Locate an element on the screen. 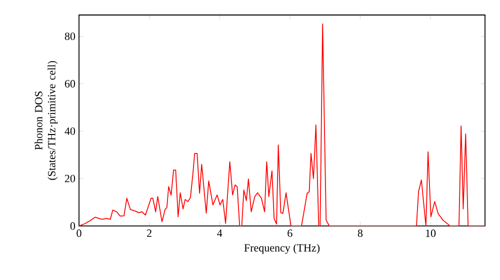 This screenshot has height=280, width=500. x-axis-title: Frequency (THz) is located at coordinates (282, 249).